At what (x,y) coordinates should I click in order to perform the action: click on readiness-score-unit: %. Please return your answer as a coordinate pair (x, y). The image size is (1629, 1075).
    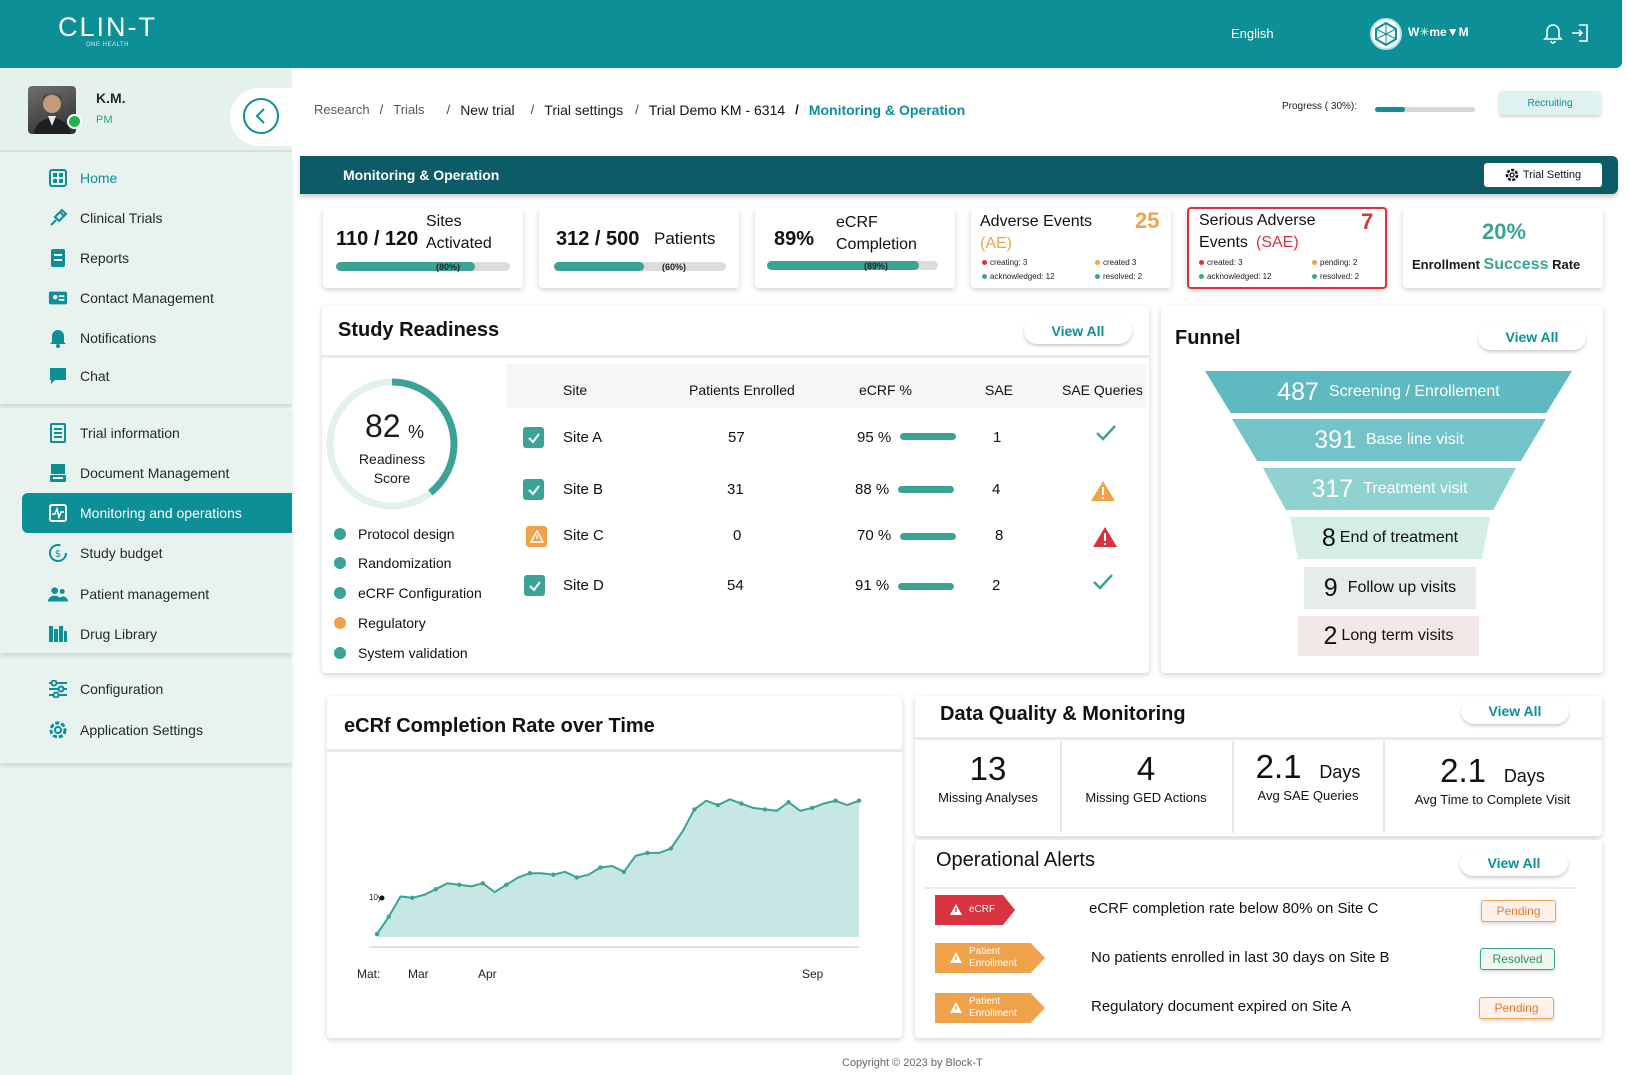
    Looking at the image, I should click on (416, 432).